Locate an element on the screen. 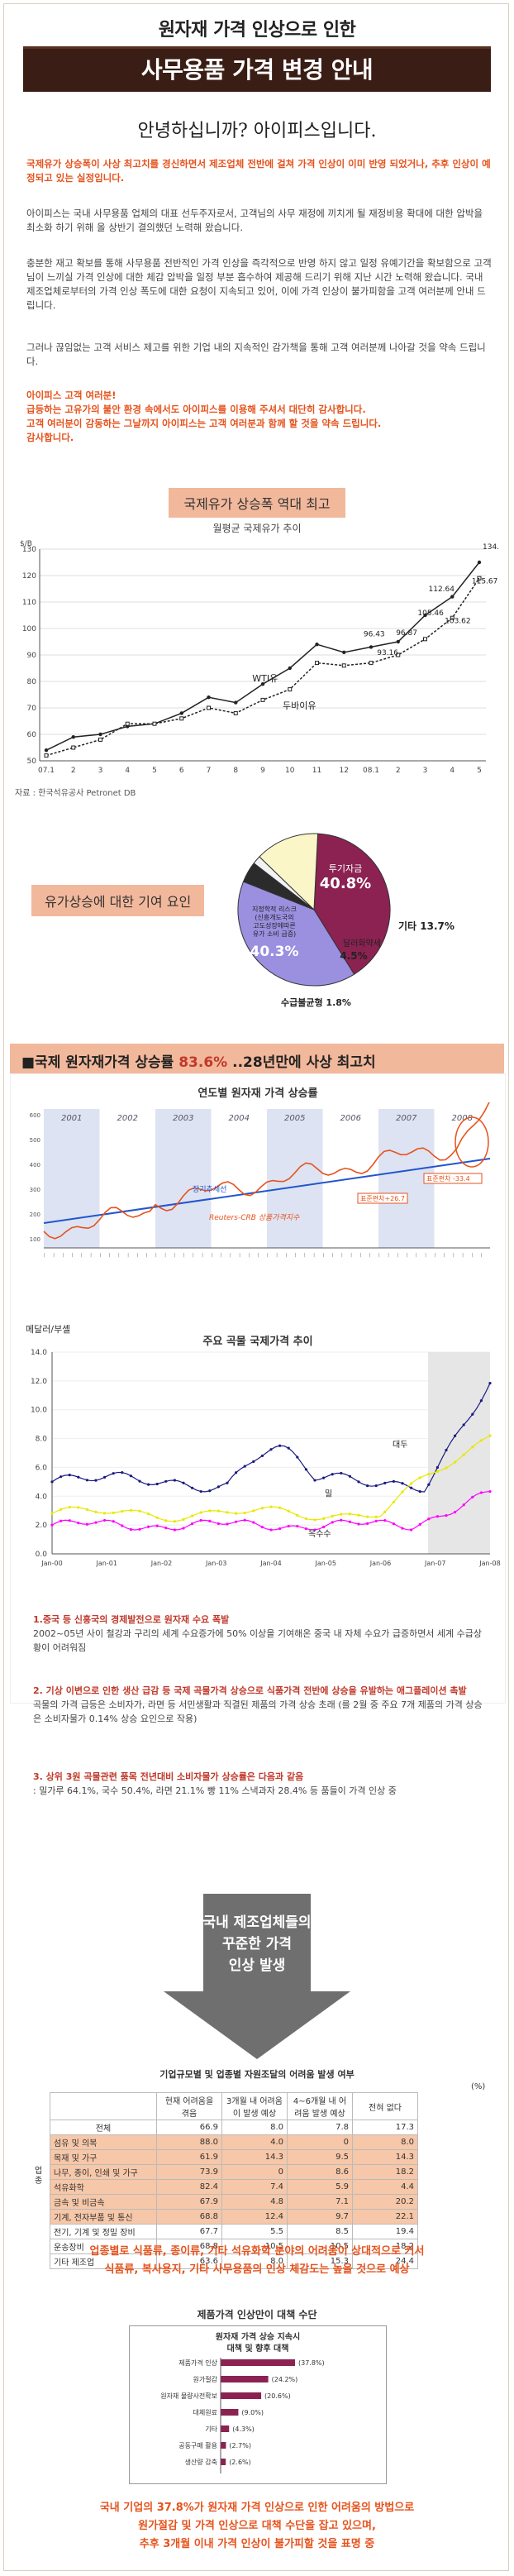 The image size is (514, 2576). measure-value: (20.6%) is located at coordinates (277, 2396).